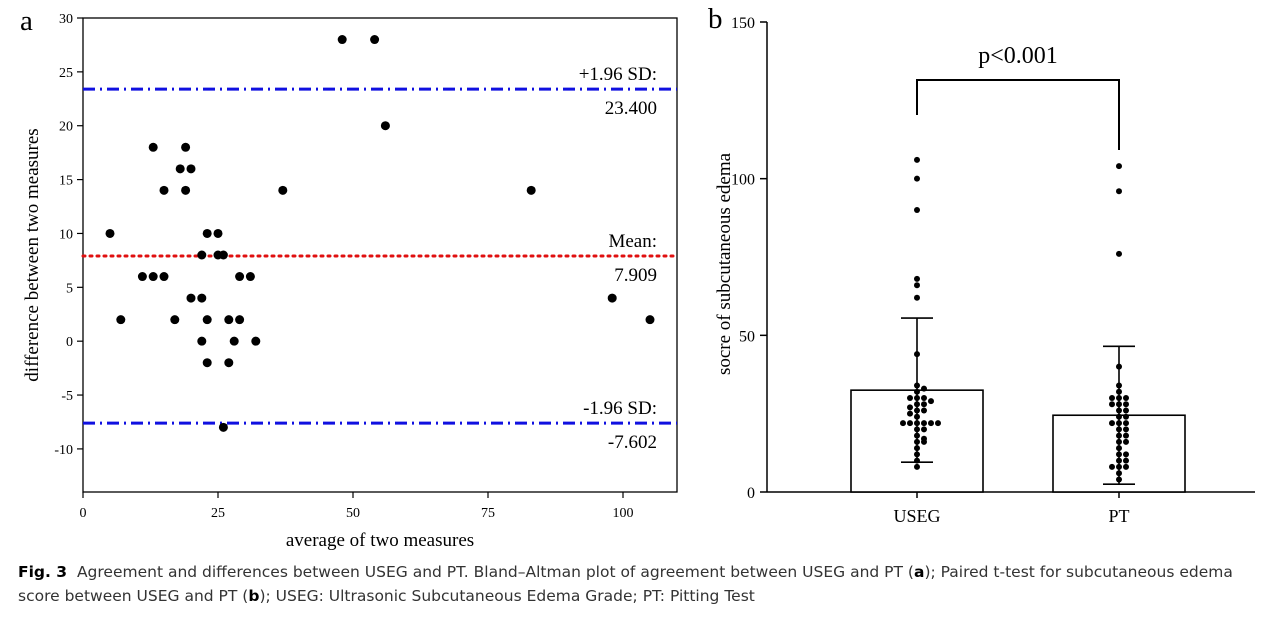  I want to click on x-tick-label: 100, so click(623, 513).